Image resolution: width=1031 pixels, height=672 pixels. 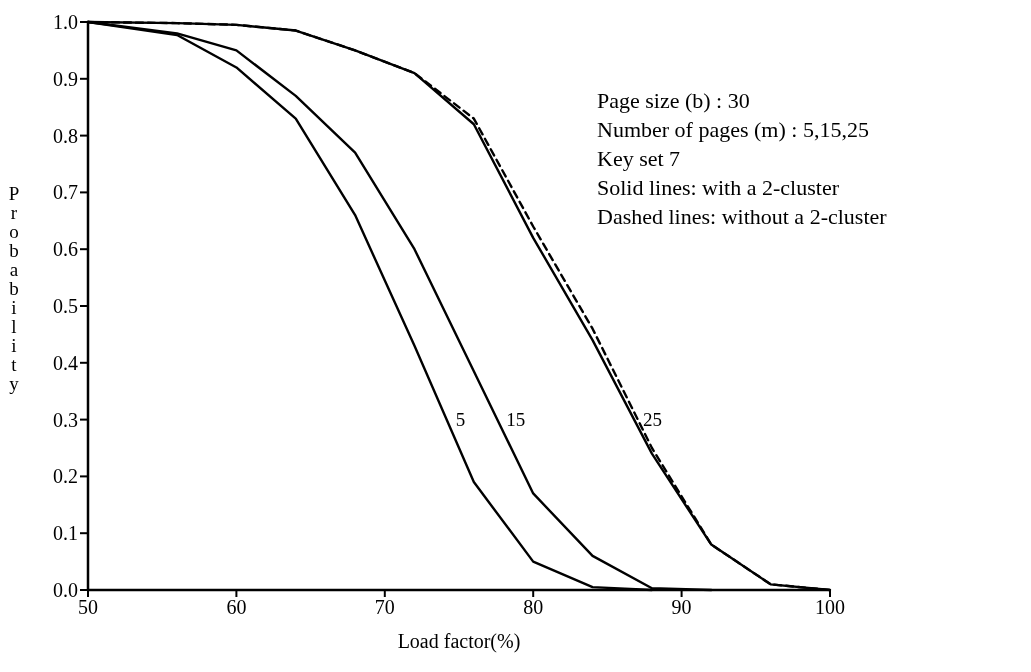 I want to click on x-tick-label: 90, so click(x=681, y=607).